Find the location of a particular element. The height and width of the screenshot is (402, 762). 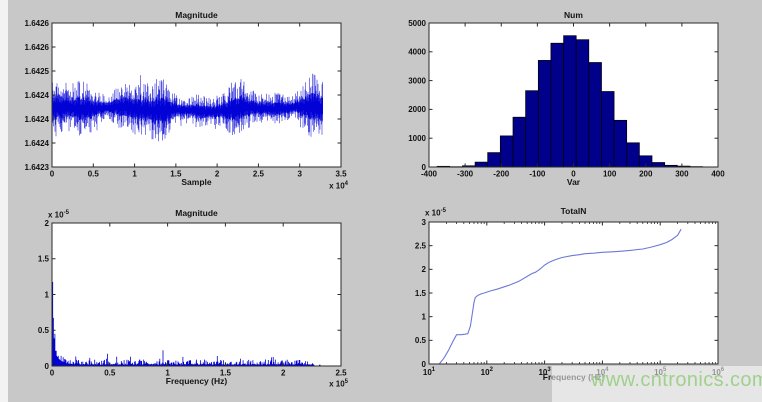

svg-text: 3.5 is located at coordinates (341, 174).